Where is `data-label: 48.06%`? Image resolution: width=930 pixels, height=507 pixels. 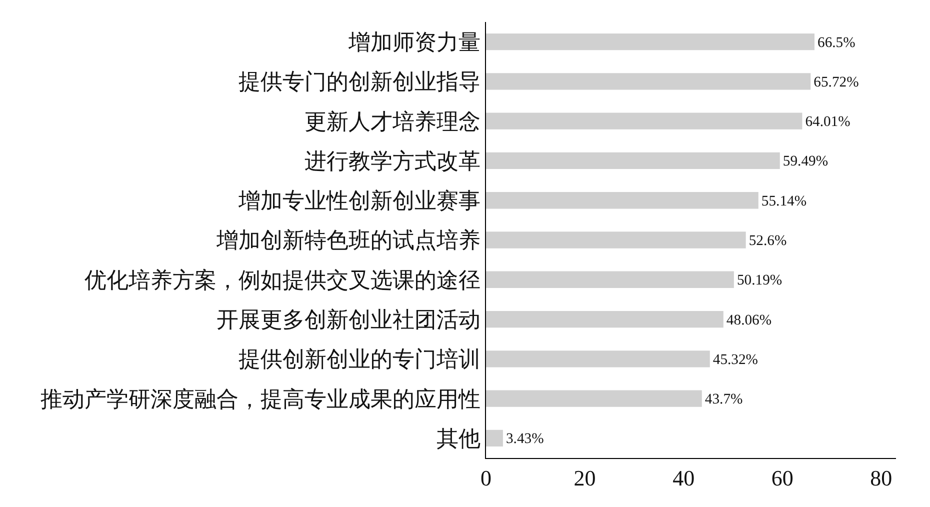
data-label: 48.06% is located at coordinates (749, 320).